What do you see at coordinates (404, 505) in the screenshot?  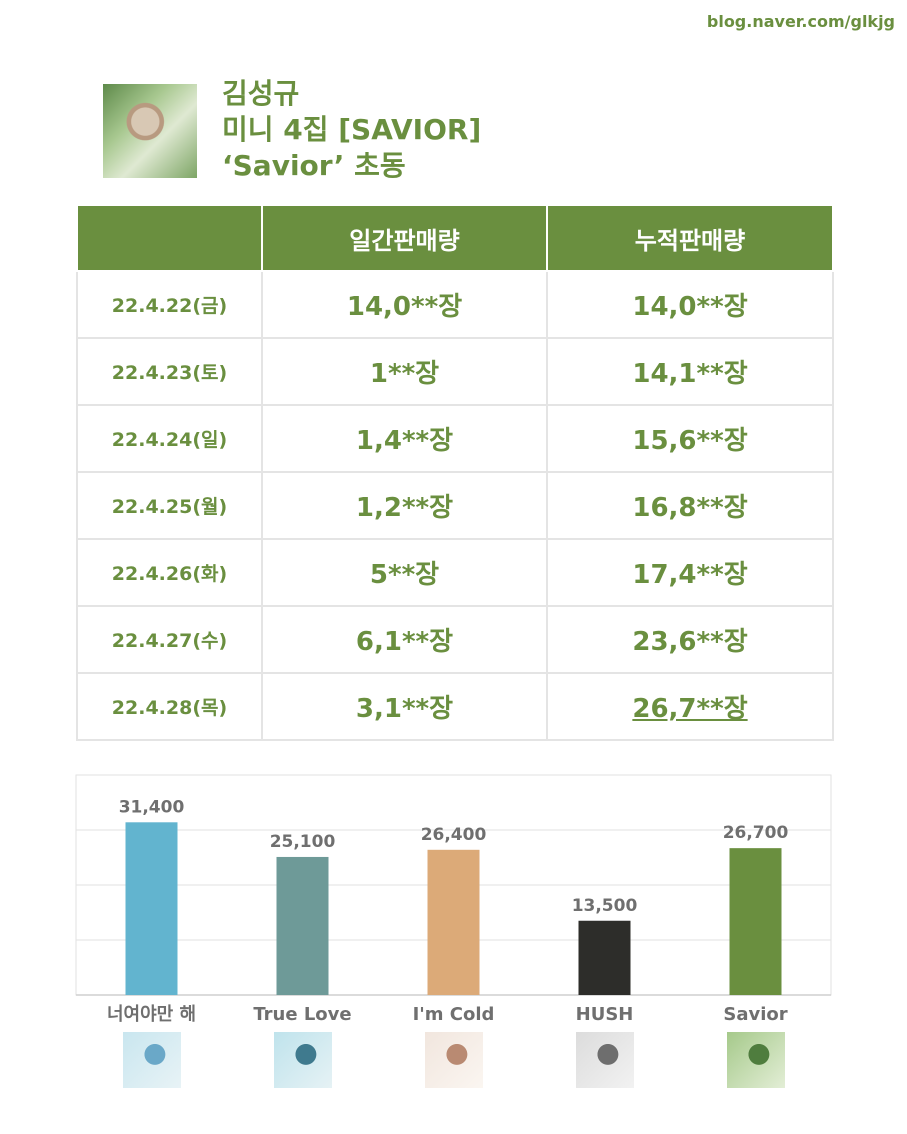 I see `row-daily-sales: 1,2**장` at bounding box center [404, 505].